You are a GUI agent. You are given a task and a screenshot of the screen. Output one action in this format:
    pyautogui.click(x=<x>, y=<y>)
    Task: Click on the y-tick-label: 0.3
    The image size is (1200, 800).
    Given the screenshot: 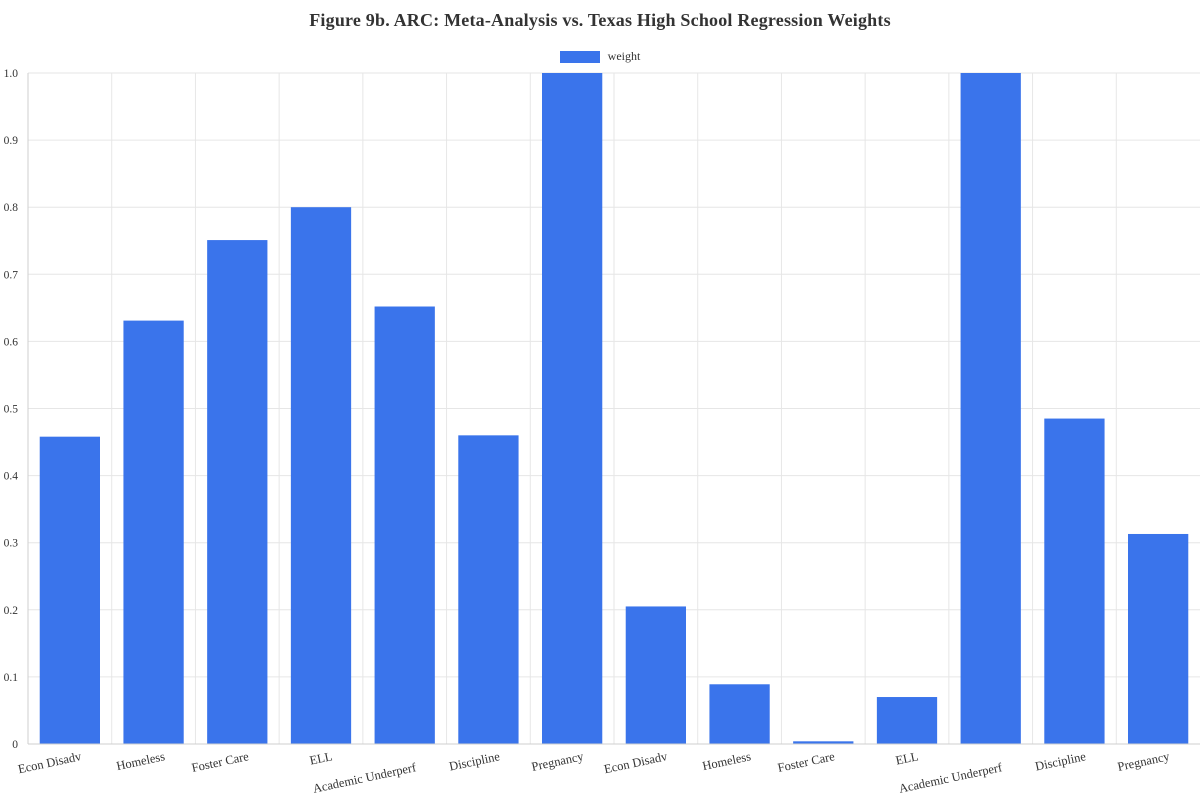 What is the action you would take?
    pyautogui.click(x=11, y=544)
    